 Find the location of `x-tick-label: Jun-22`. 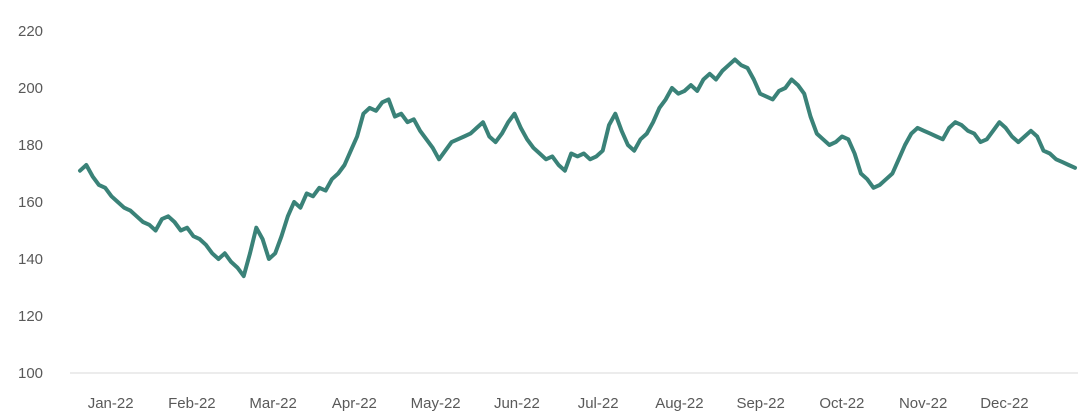

x-tick-label: Jun-22 is located at coordinates (517, 403).